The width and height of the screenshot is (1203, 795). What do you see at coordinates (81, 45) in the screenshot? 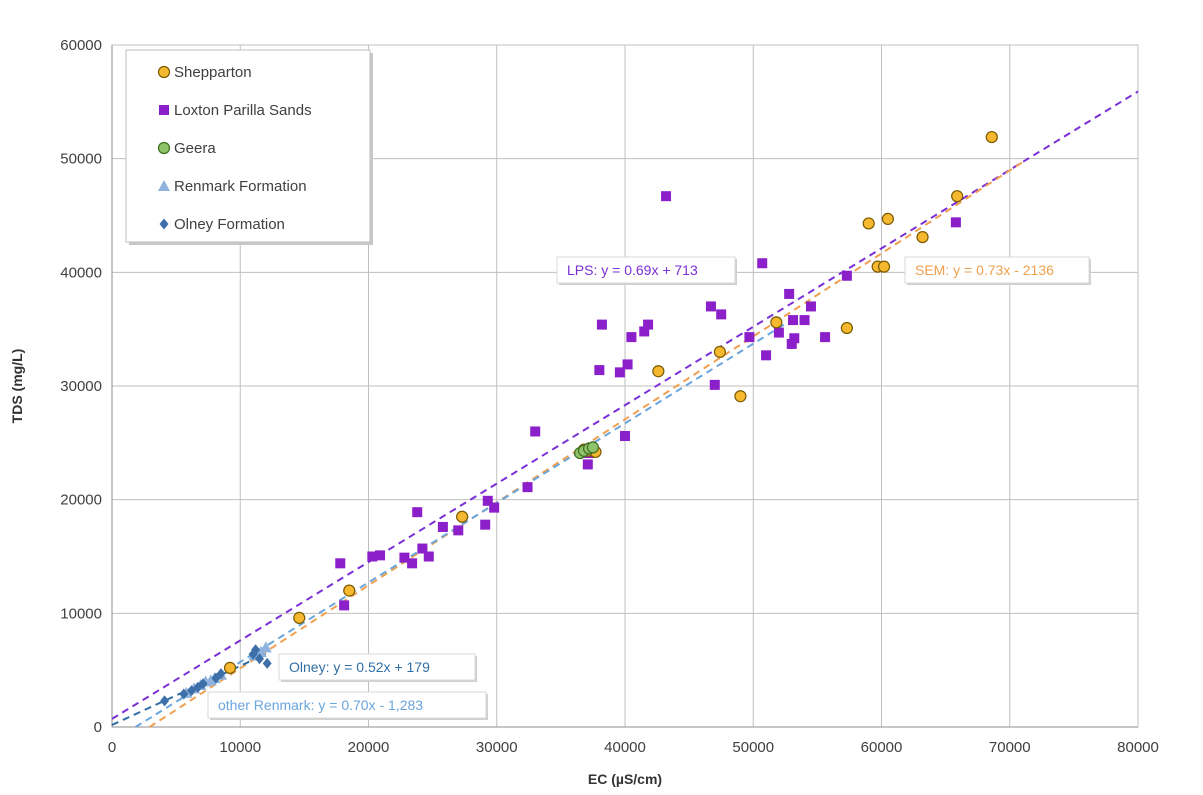
I see `y-tick-label: 60000` at bounding box center [81, 45].